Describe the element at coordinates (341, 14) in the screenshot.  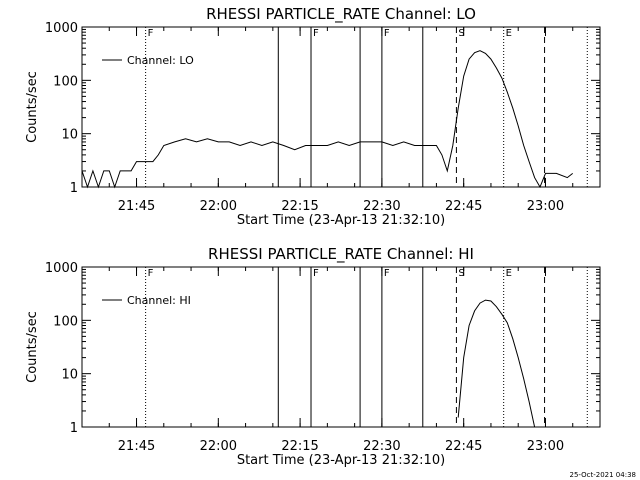
I see `chart-title: RHESSI PARTICLE_RATE Channel: LO` at that location.